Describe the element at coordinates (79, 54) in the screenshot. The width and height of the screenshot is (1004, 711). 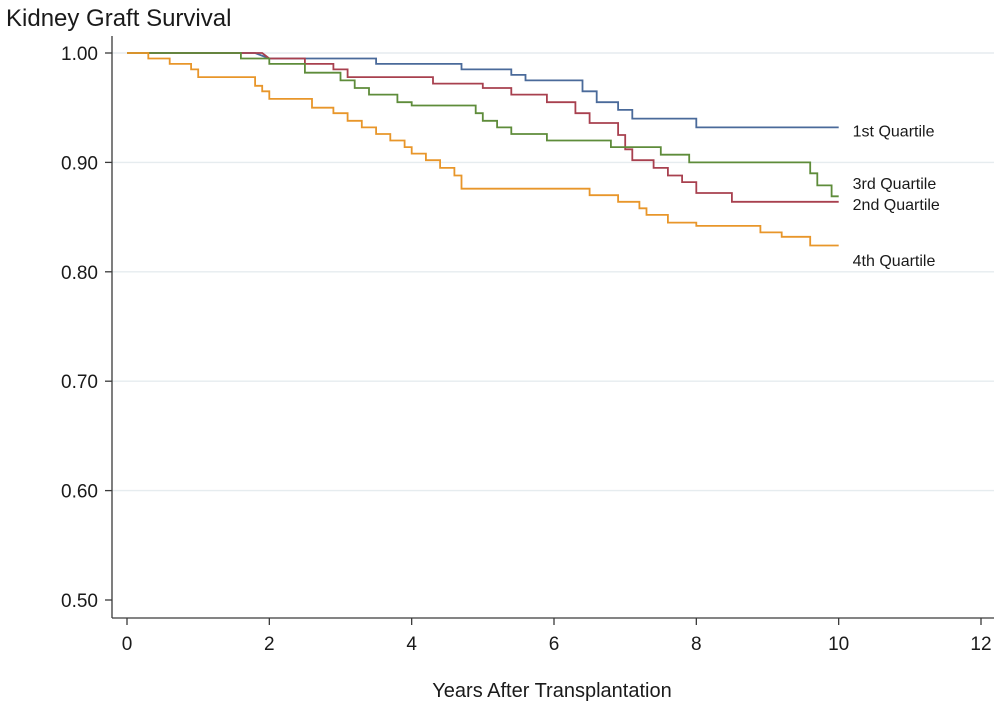
I see `y-tick-label-1-00: 1.00` at that location.